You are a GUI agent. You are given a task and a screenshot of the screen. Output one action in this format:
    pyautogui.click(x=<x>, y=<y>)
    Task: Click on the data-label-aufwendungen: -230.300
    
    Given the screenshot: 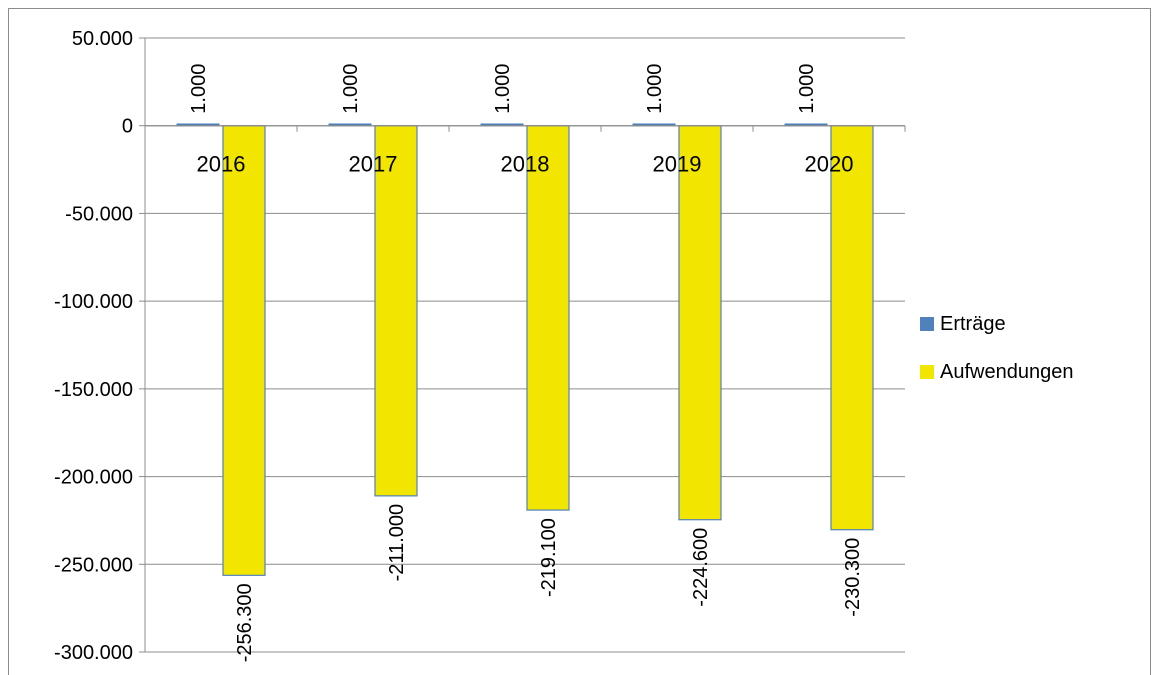 What is the action you would take?
    pyautogui.click(x=853, y=577)
    